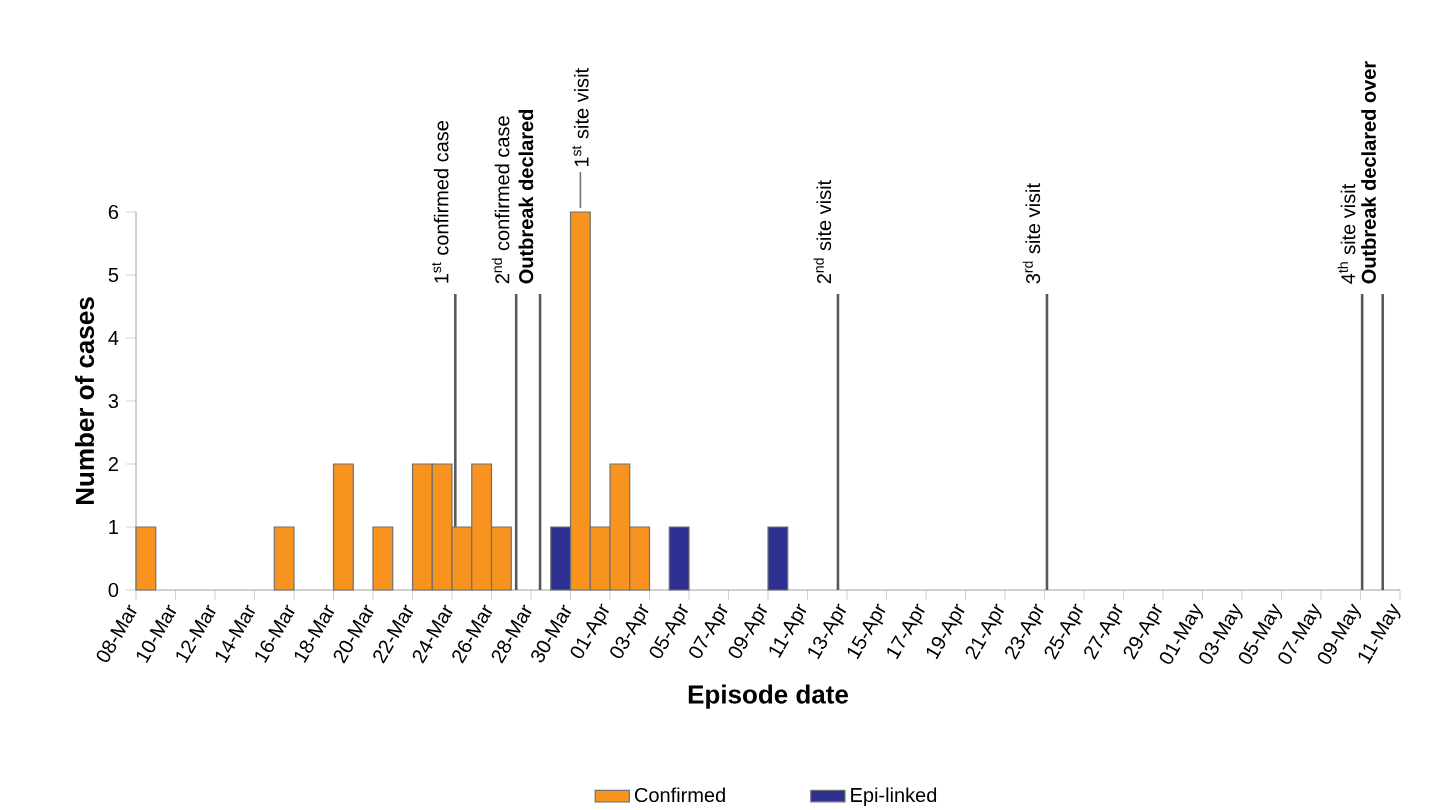 This screenshot has height=810, width=1438. I want to click on y-tick-label: 0, so click(113, 590).